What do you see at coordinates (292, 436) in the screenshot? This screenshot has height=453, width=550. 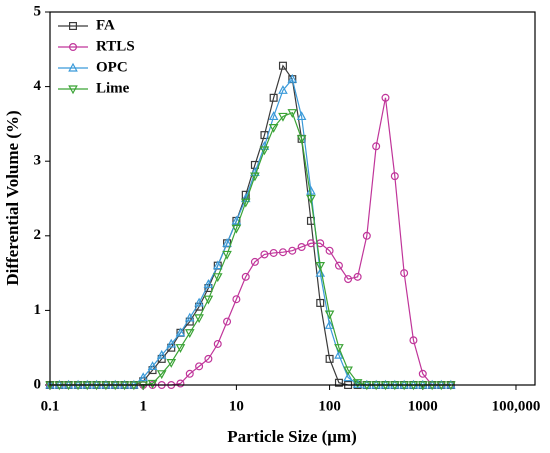 I see `x-axis-label: Particle Size (μm)` at bounding box center [292, 436].